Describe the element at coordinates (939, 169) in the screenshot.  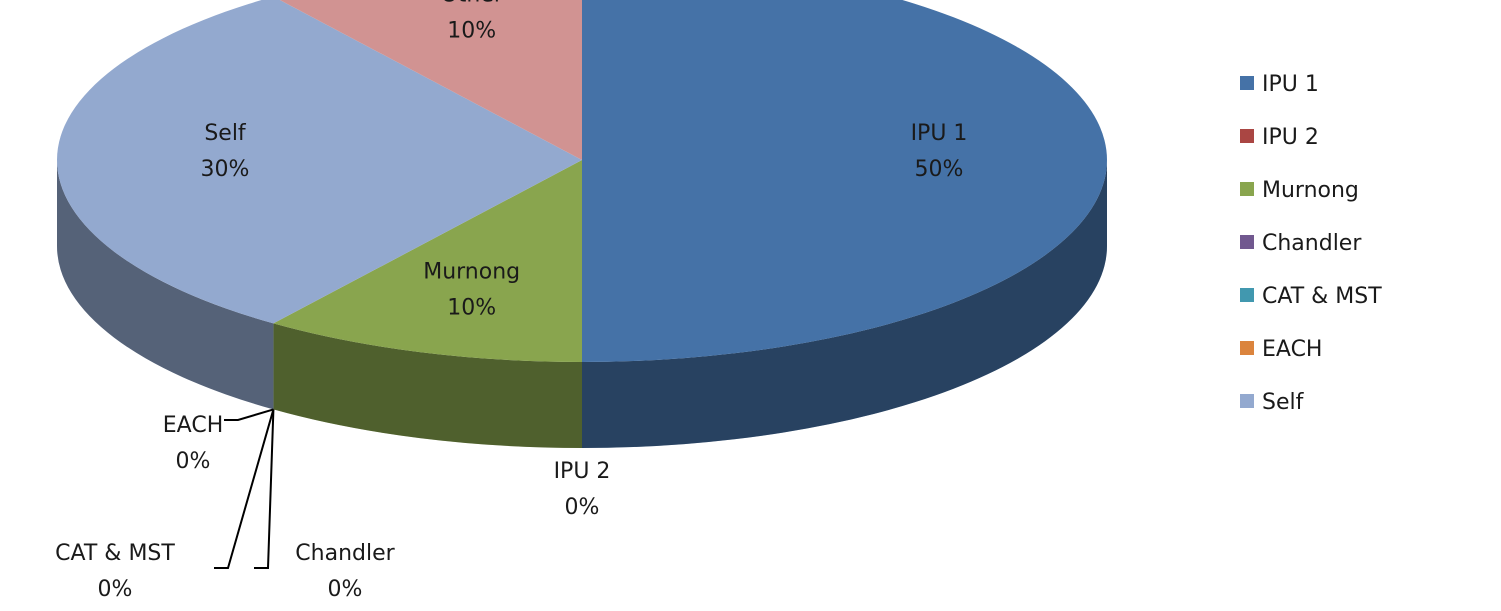
I see `label-value: 50%` at that location.